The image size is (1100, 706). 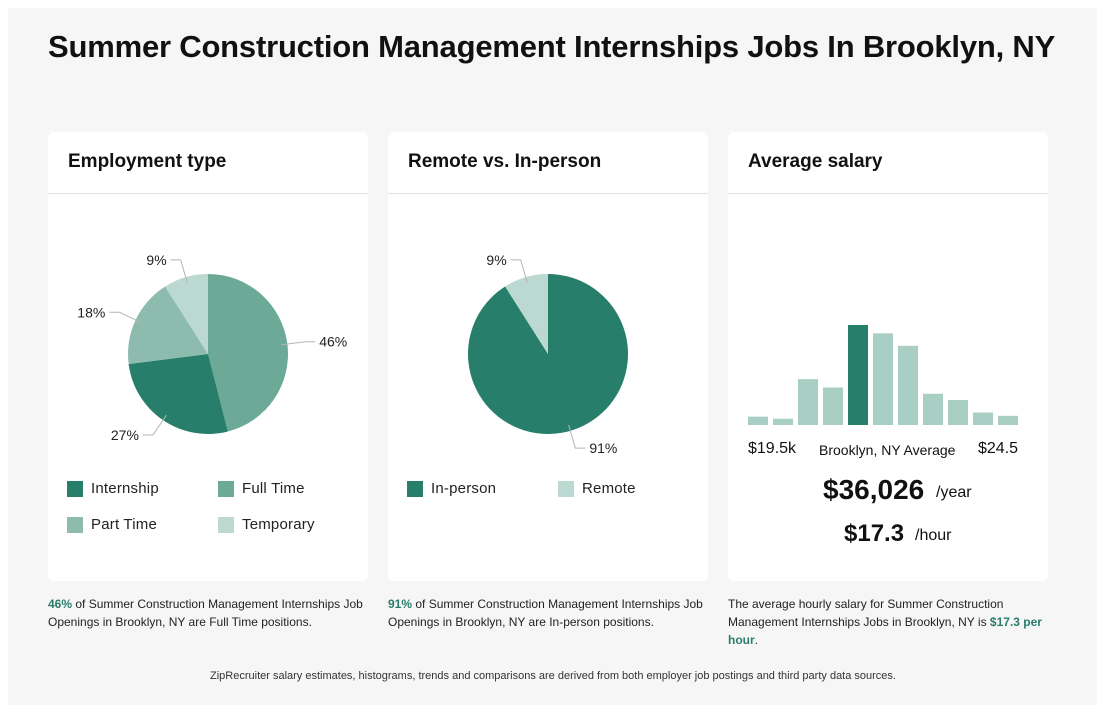 I want to click on salary-min-label: $19.5k, so click(x=772, y=448).